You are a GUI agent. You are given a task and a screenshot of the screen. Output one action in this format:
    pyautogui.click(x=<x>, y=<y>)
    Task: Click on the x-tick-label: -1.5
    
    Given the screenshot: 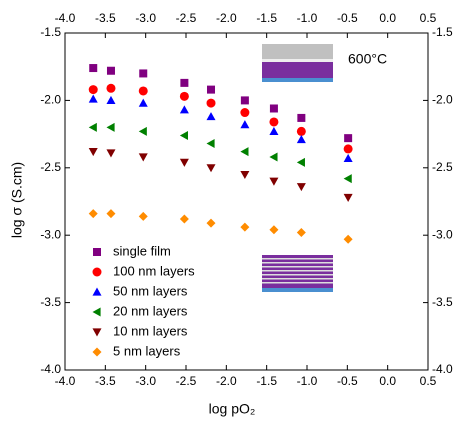 What is the action you would take?
    pyautogui.click(x=266, y=381)
    